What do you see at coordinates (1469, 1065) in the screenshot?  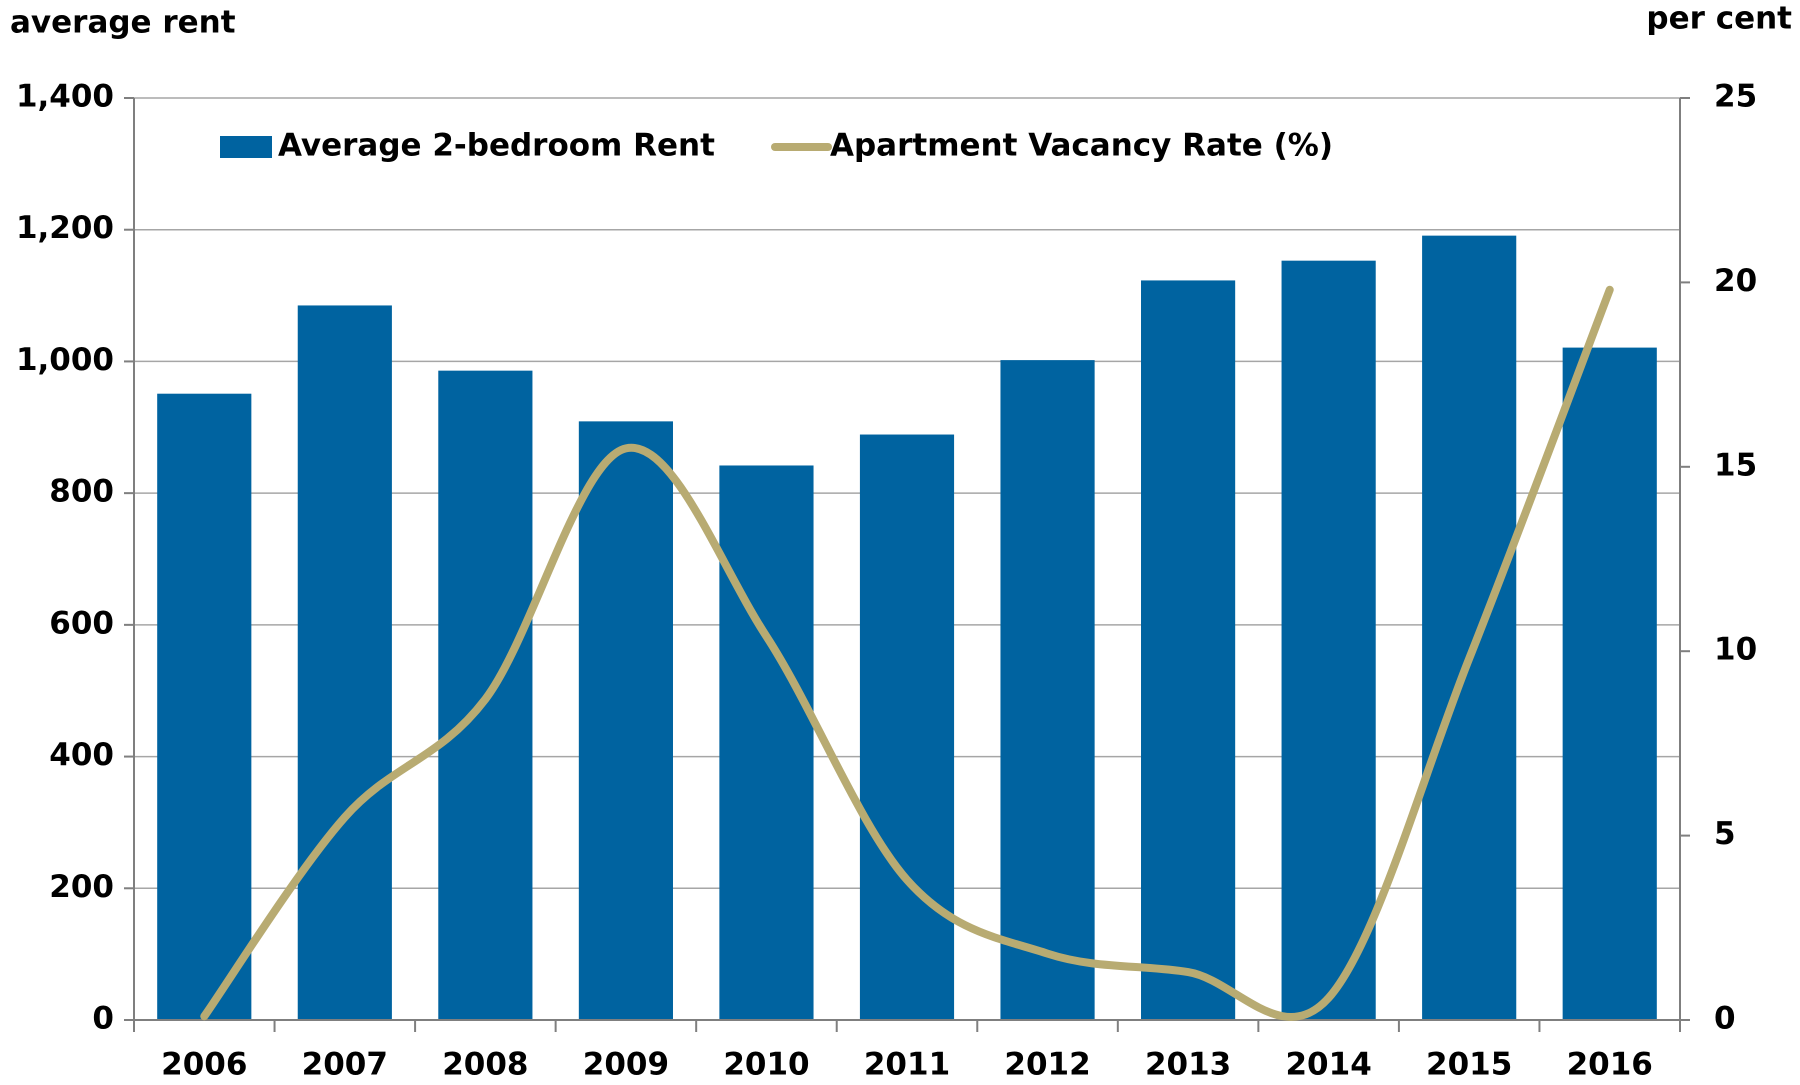 I see `x-tick-label: 2015` at bounding box center [1469, 1065].